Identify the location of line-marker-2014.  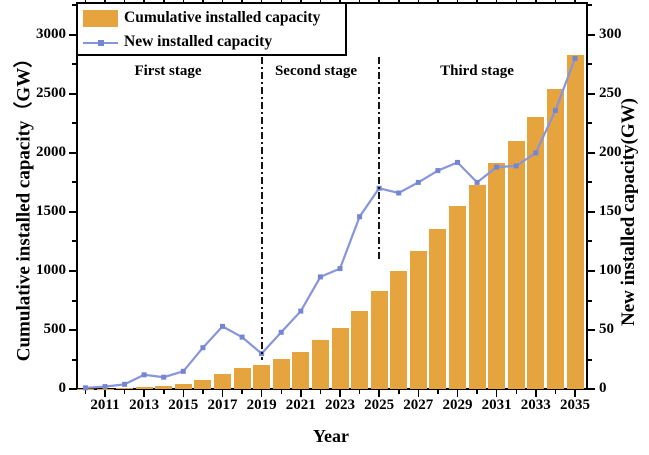
(164, 377).